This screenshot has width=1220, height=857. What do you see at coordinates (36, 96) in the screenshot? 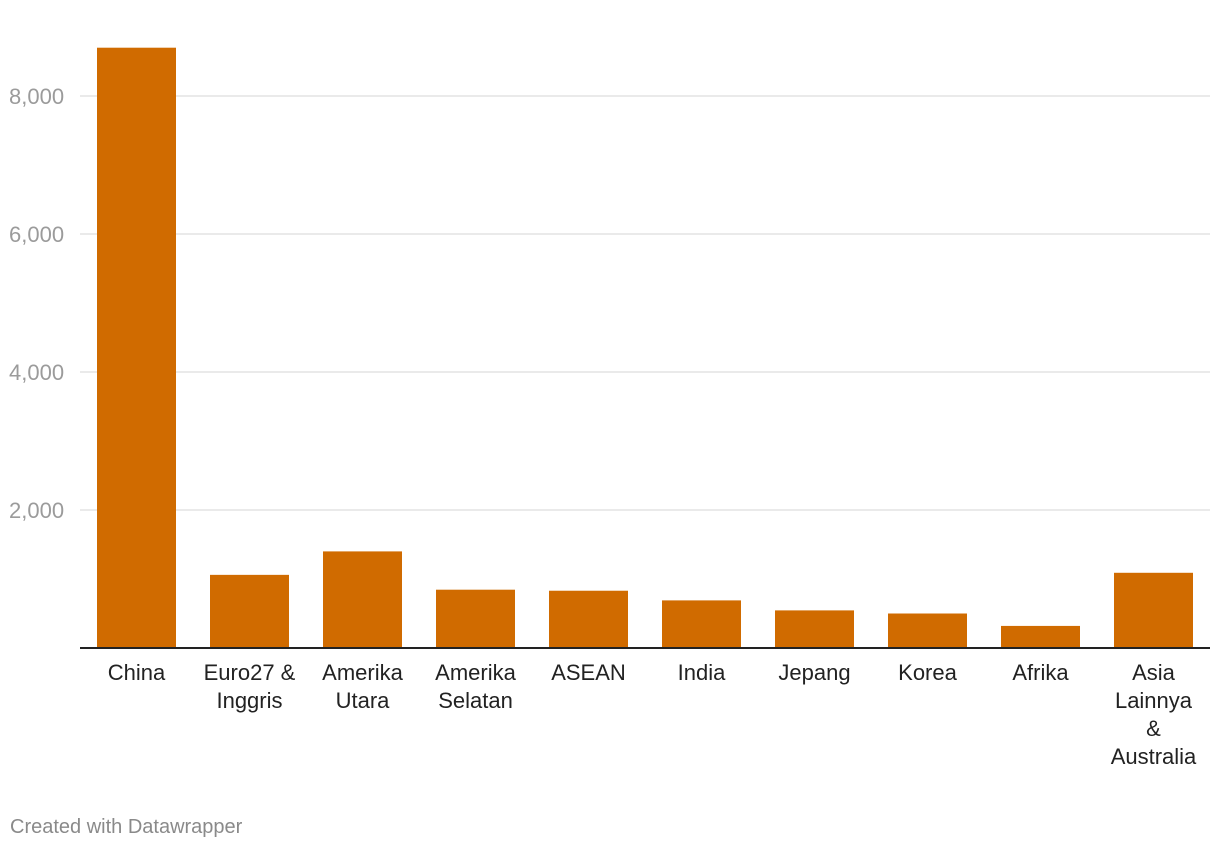
I see `y-tick-label: 8,000` at bounding box center [36, 96].